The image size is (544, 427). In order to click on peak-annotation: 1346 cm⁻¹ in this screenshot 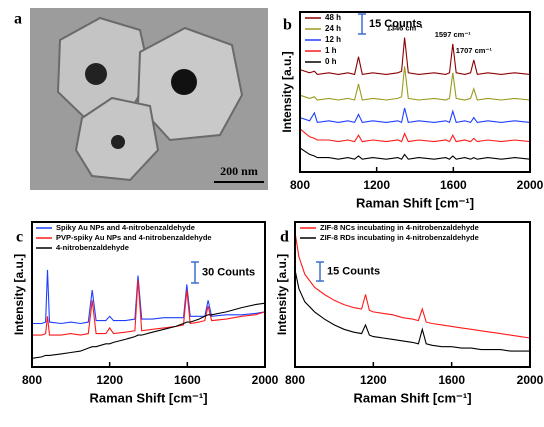, I will do `click(405, 28)`.